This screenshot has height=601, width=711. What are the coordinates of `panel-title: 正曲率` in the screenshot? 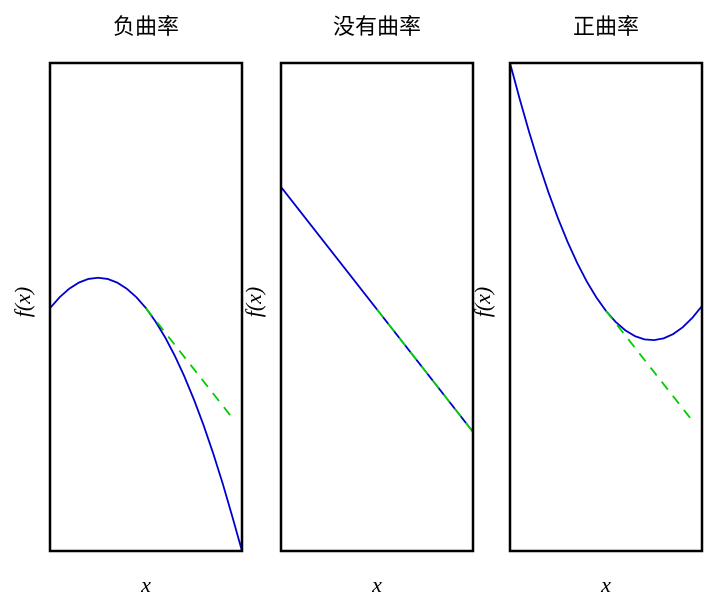 It's located at (606, 27).